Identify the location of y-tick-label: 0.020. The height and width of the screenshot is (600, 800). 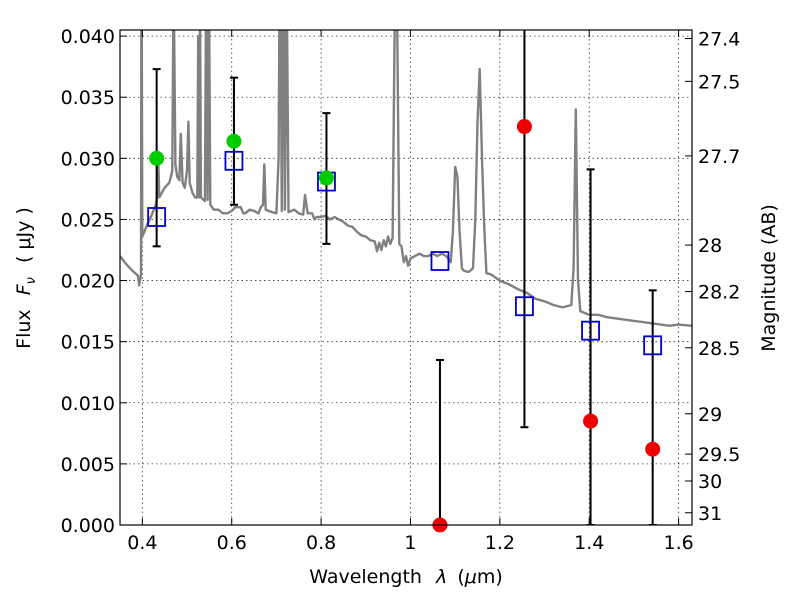
(88, 282).